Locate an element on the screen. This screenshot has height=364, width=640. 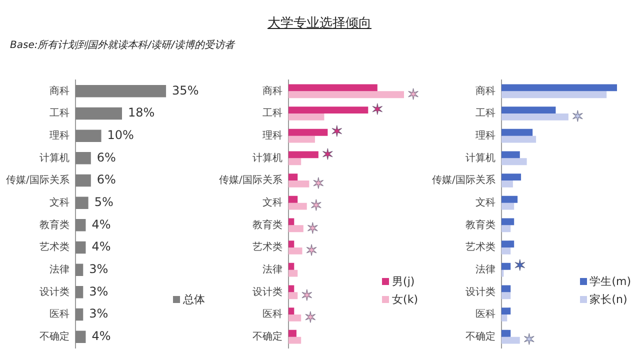
data-label: 18% is located at coordinates (141, 113).